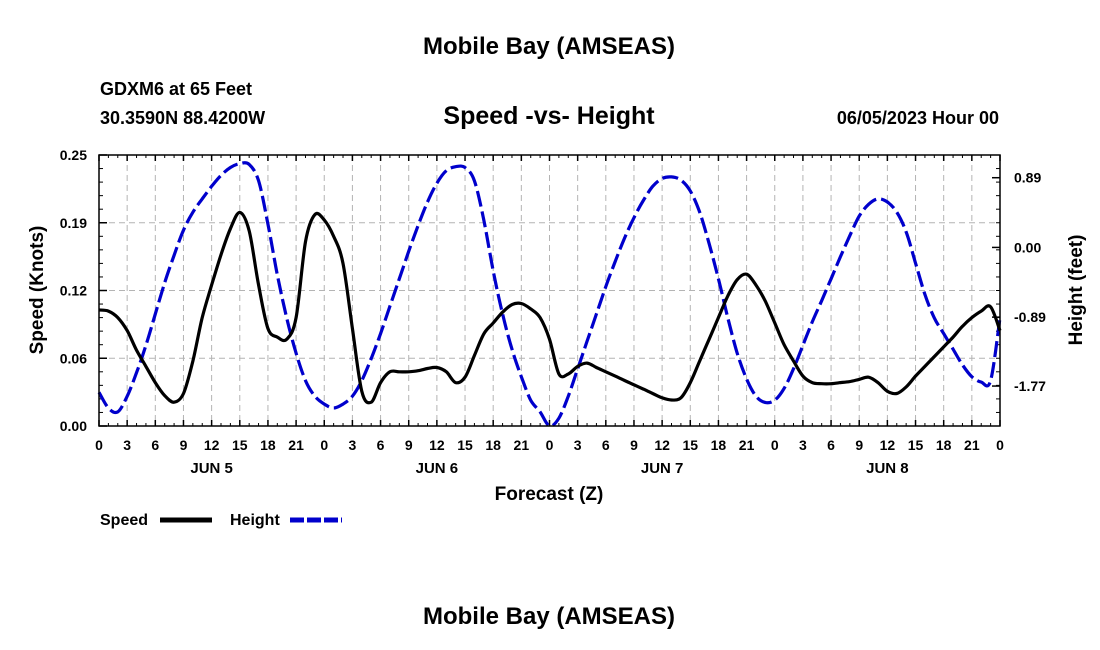  What do you see at coordinates (437, 468) in the screenshot?
I see `day-label: JUN 6` at bounding box center [437, 468].